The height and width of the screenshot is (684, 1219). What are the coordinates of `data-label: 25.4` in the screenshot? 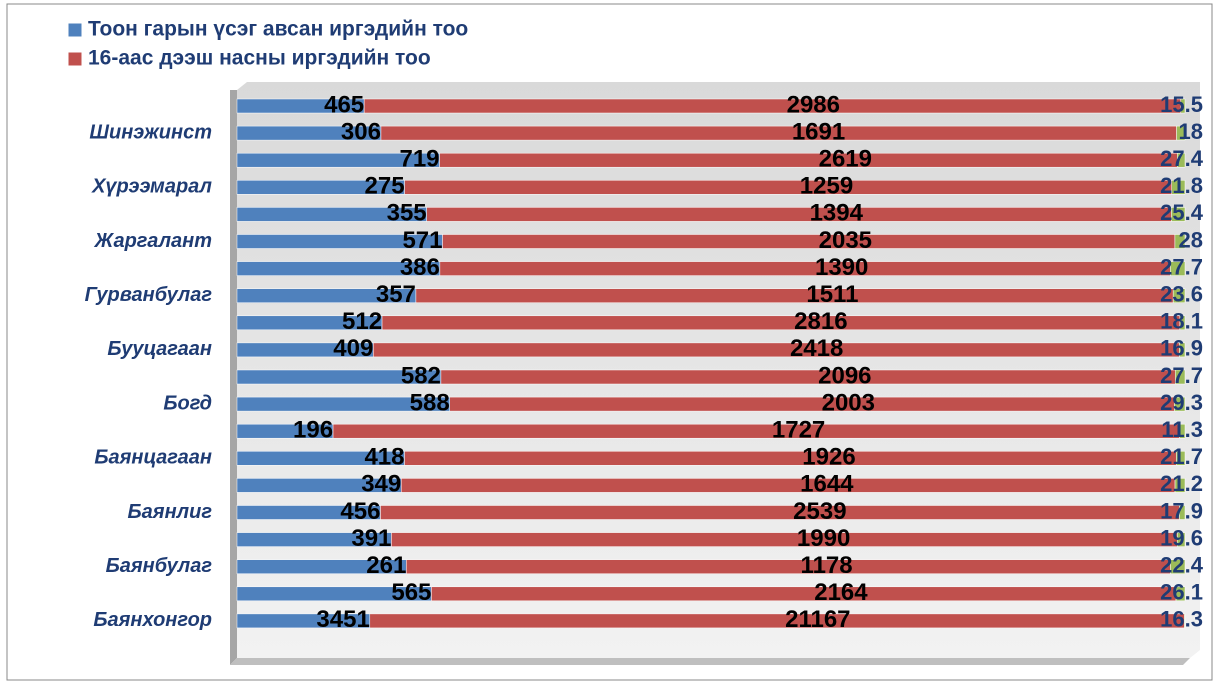 It's located at (1182, 212).